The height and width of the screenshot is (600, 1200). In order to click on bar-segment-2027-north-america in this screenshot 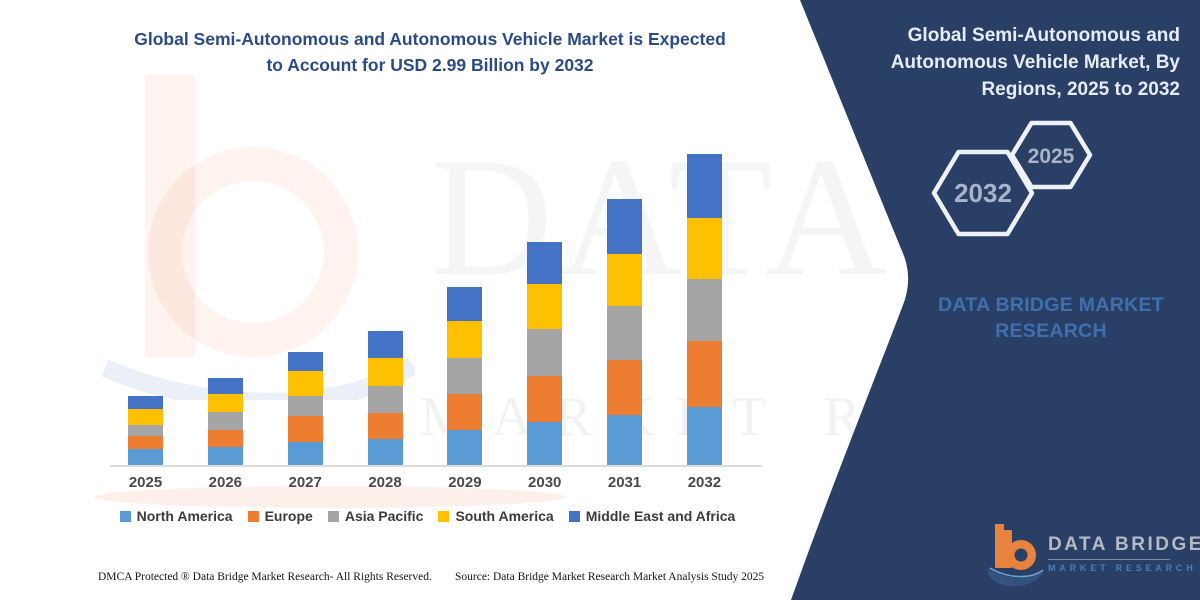, I will do `click(305, 453)`.